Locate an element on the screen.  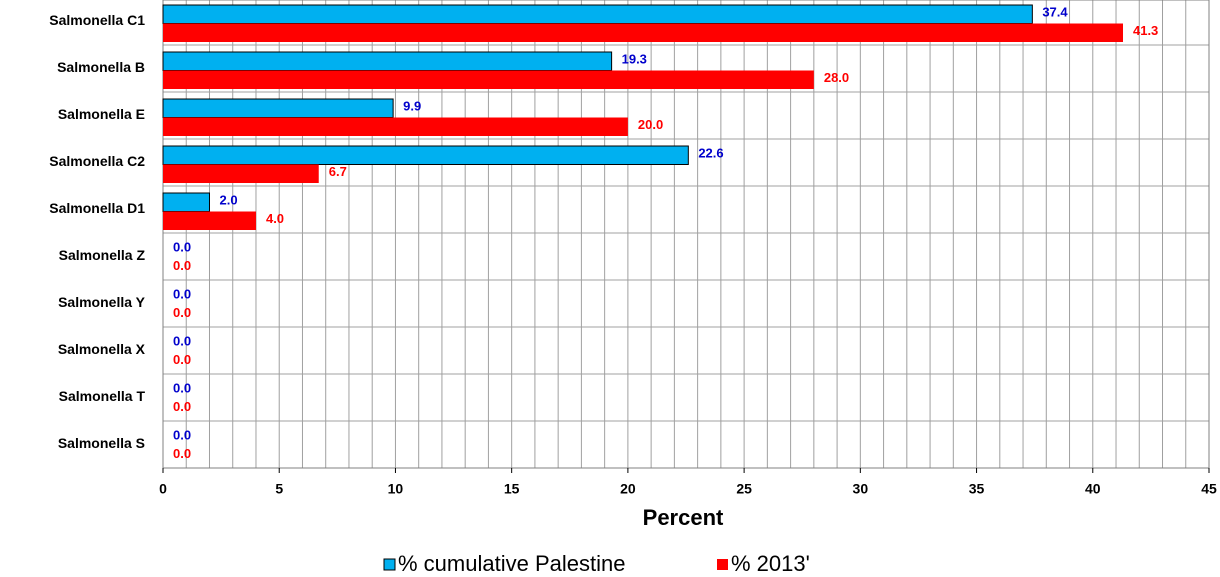
value-label: 19.3 is located at coordinates (634, 59).